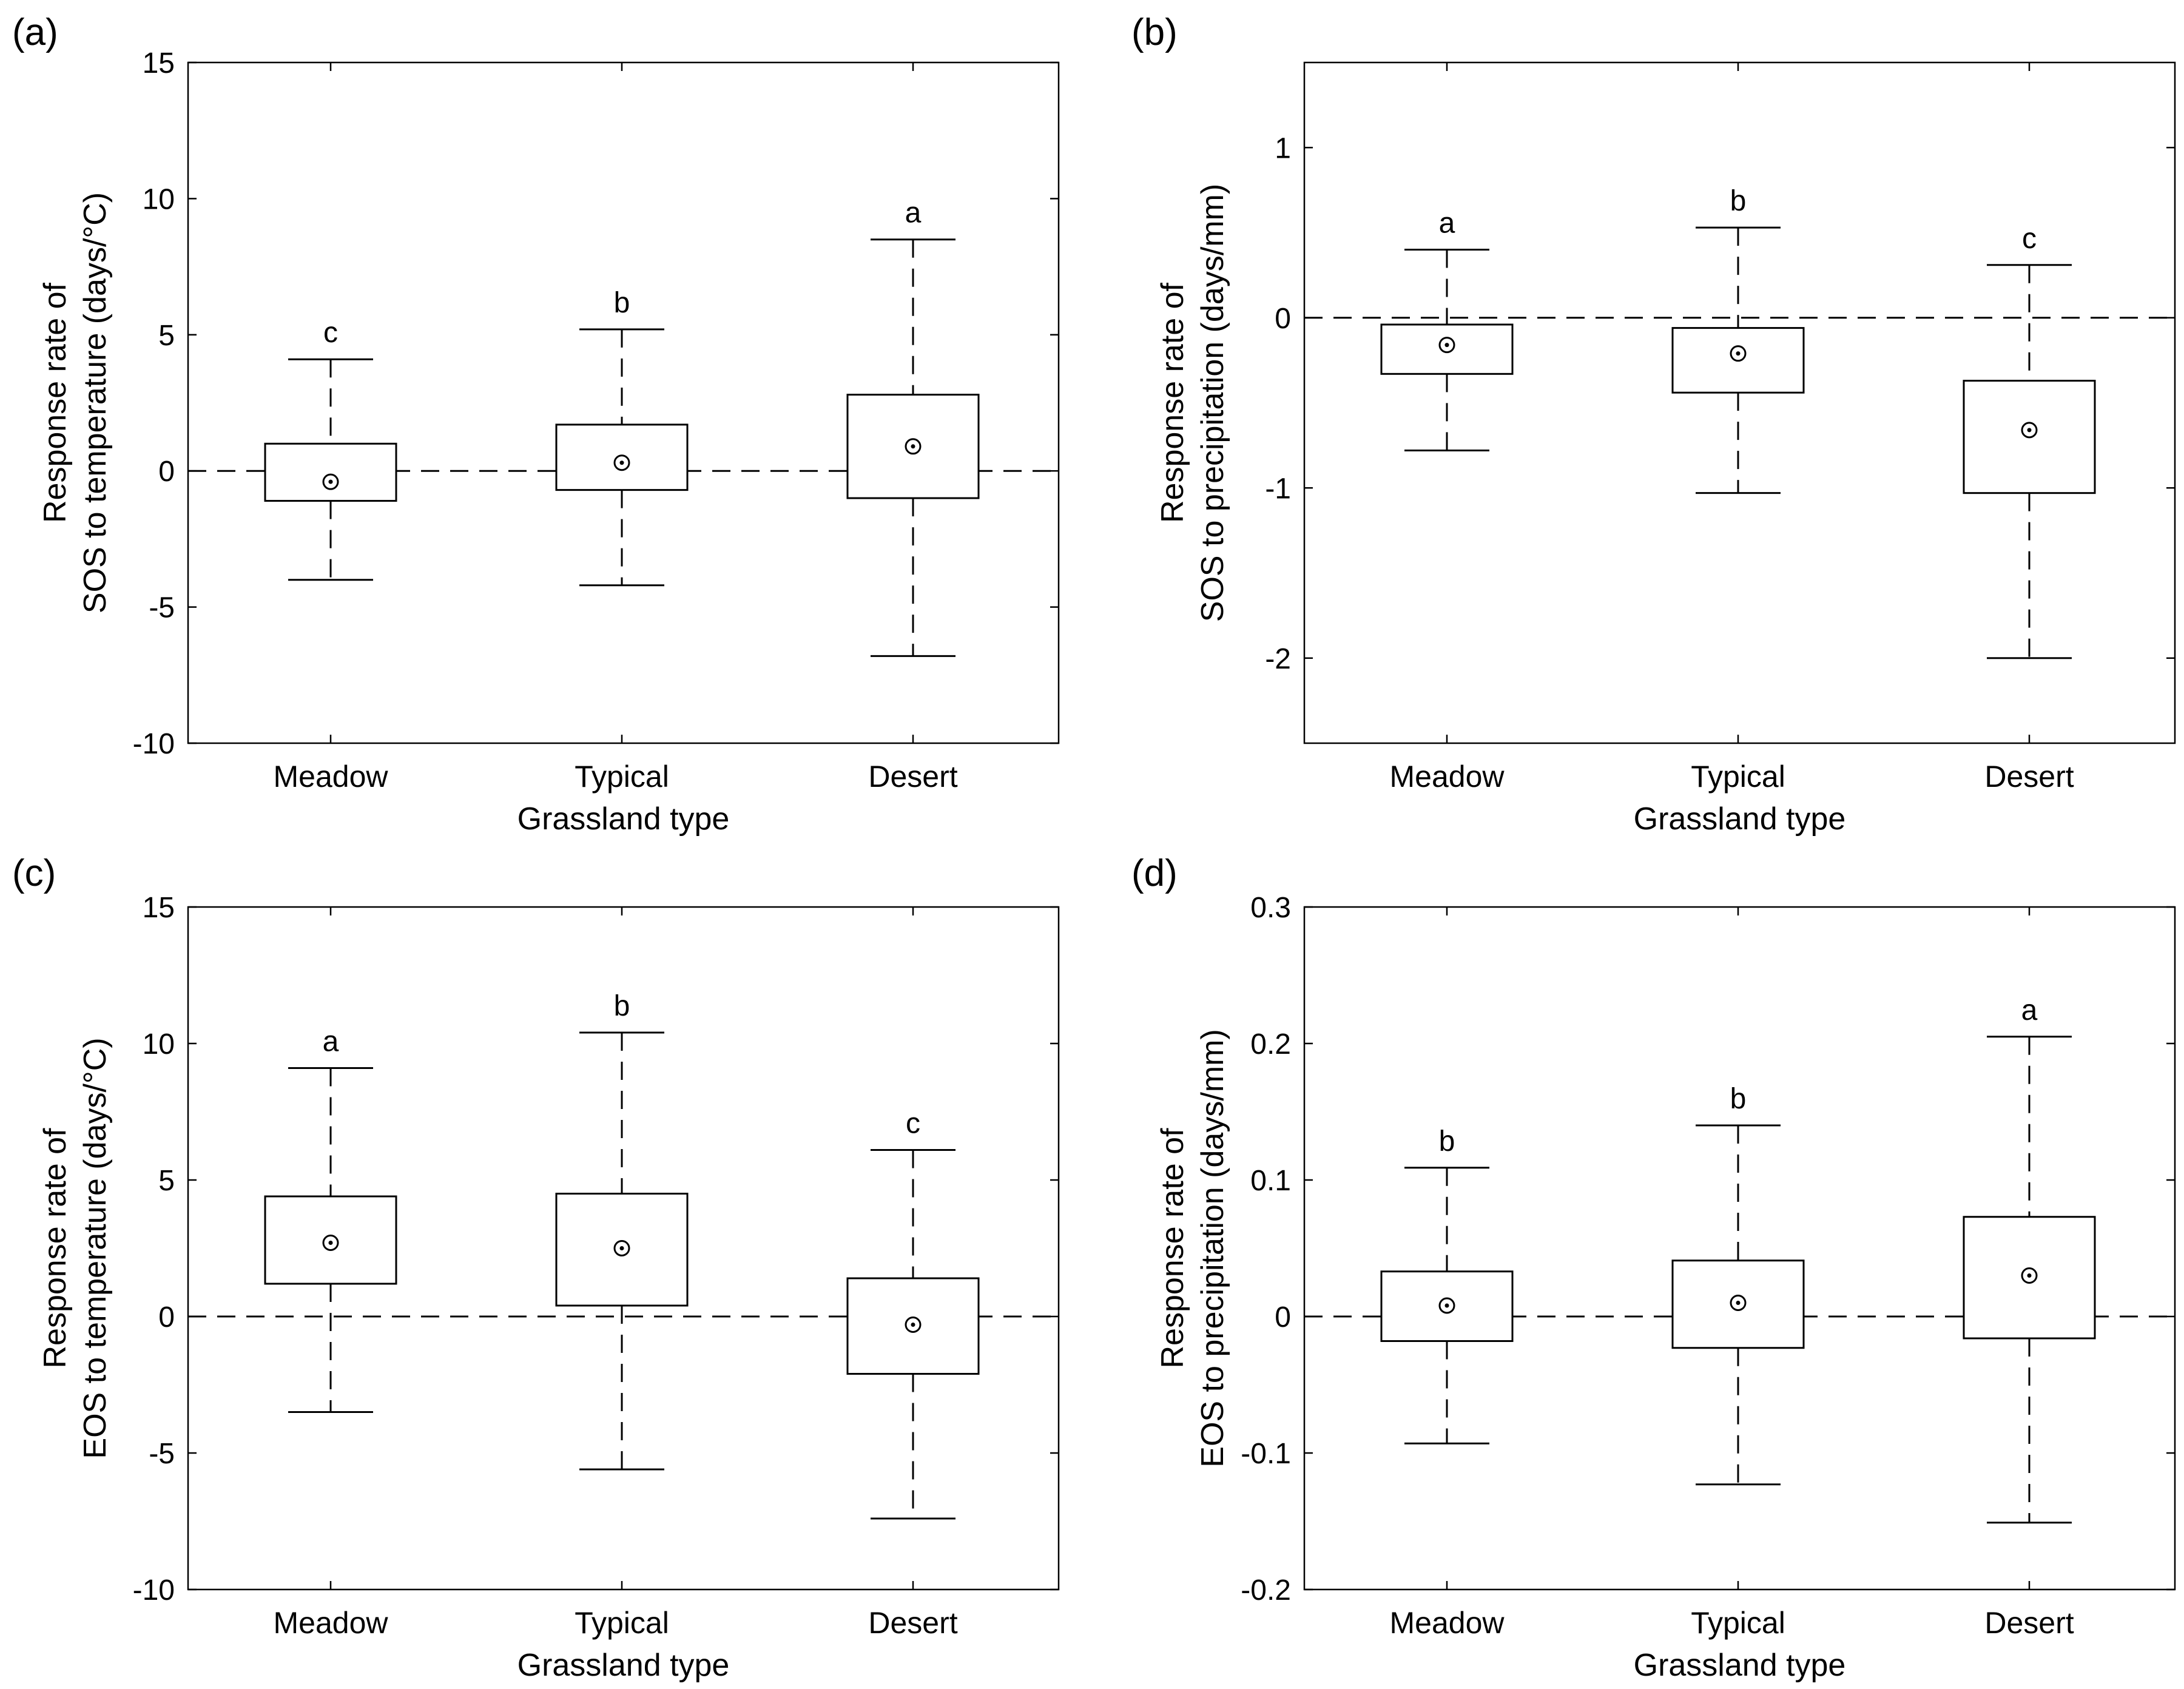 This screenshot has height=1689, width=2184. I want to click on panel-label: (d), so click(1154, 873).